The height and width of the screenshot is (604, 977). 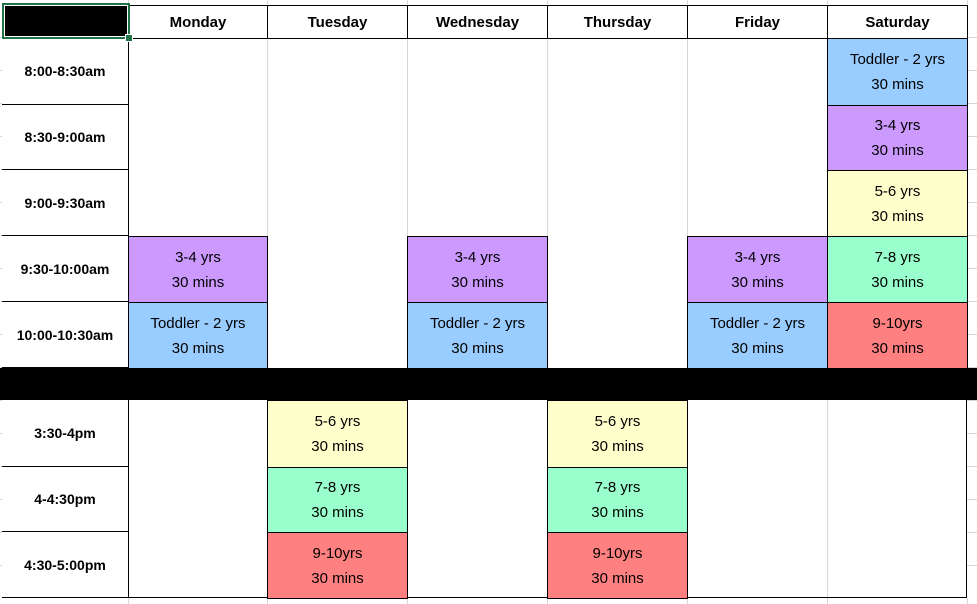 I want to click on time-slot-cell-4-430pm: 4-4:30pm, so click(x=65, y=499).